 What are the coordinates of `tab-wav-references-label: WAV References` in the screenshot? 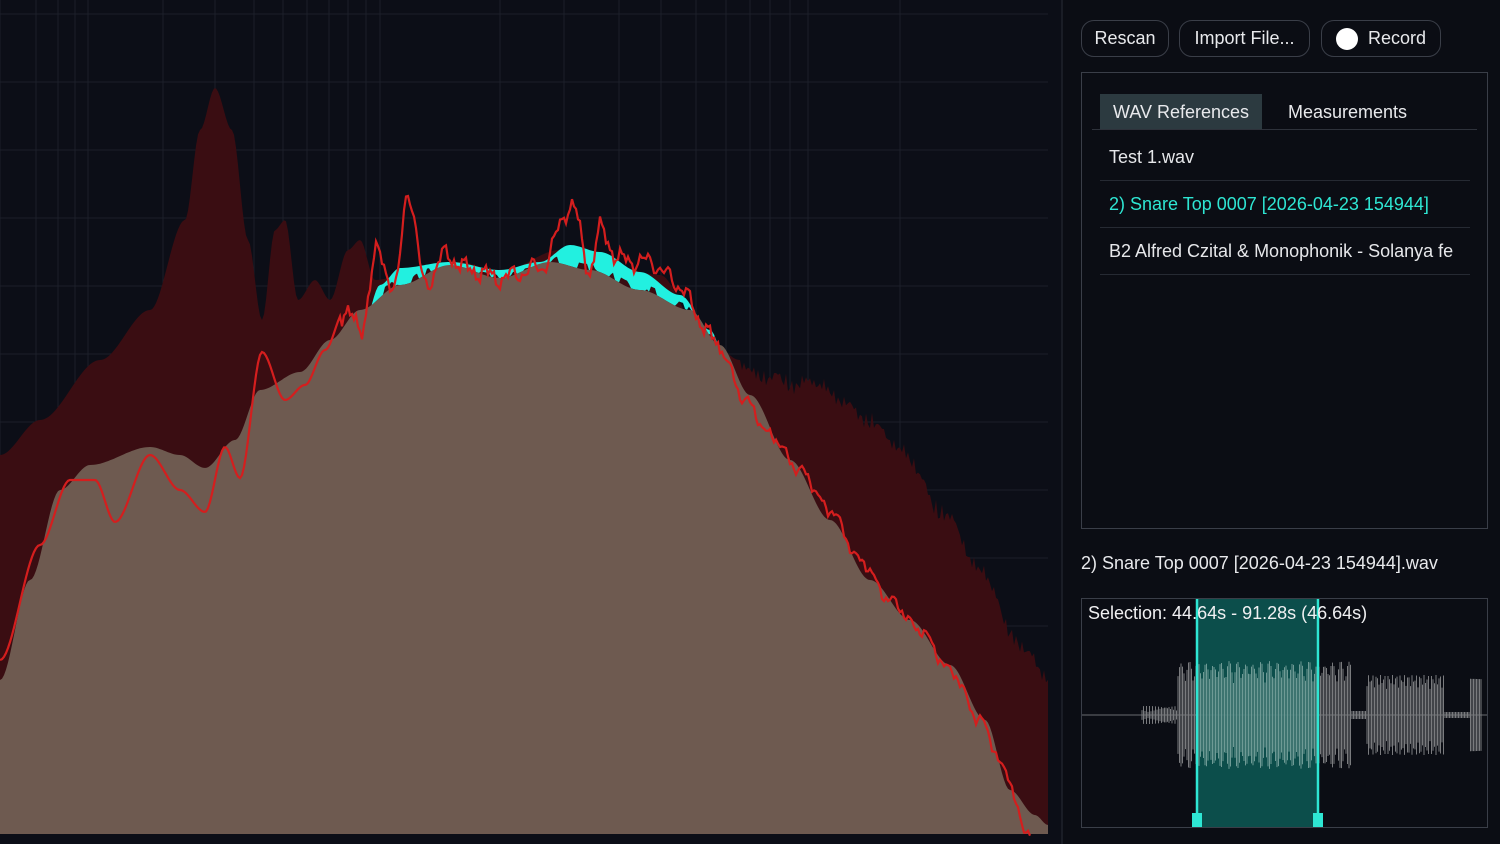 It's located at (1181, 111).